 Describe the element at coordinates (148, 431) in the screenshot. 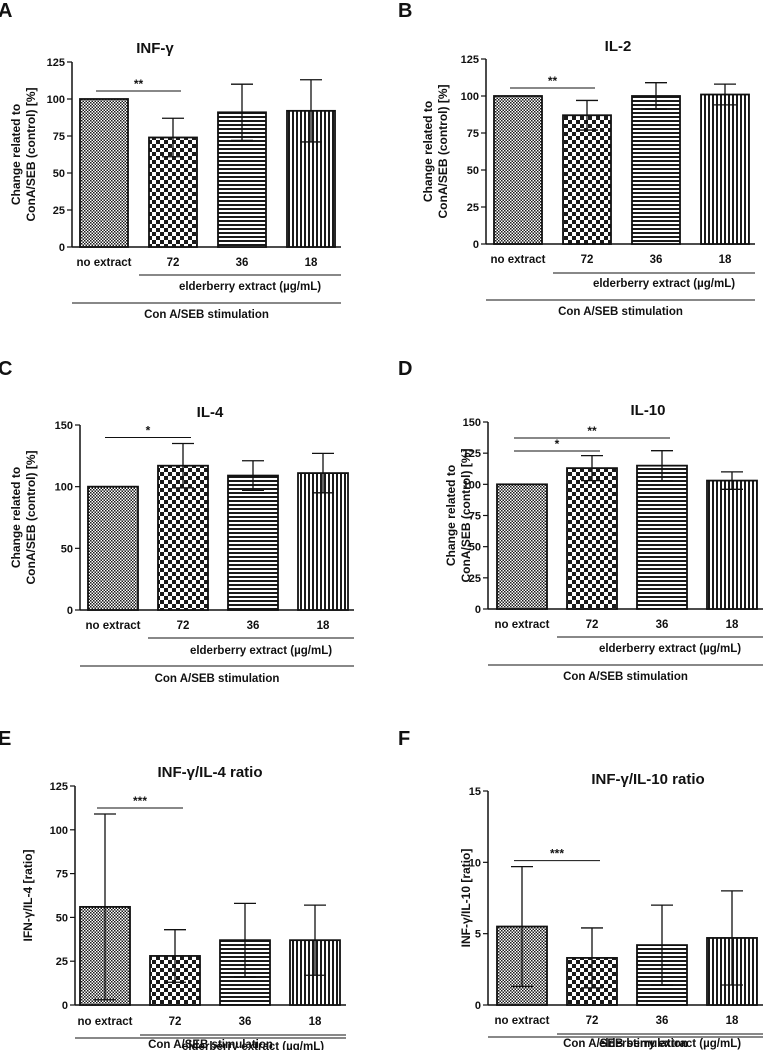

I see `significance-marker: *` at that location.